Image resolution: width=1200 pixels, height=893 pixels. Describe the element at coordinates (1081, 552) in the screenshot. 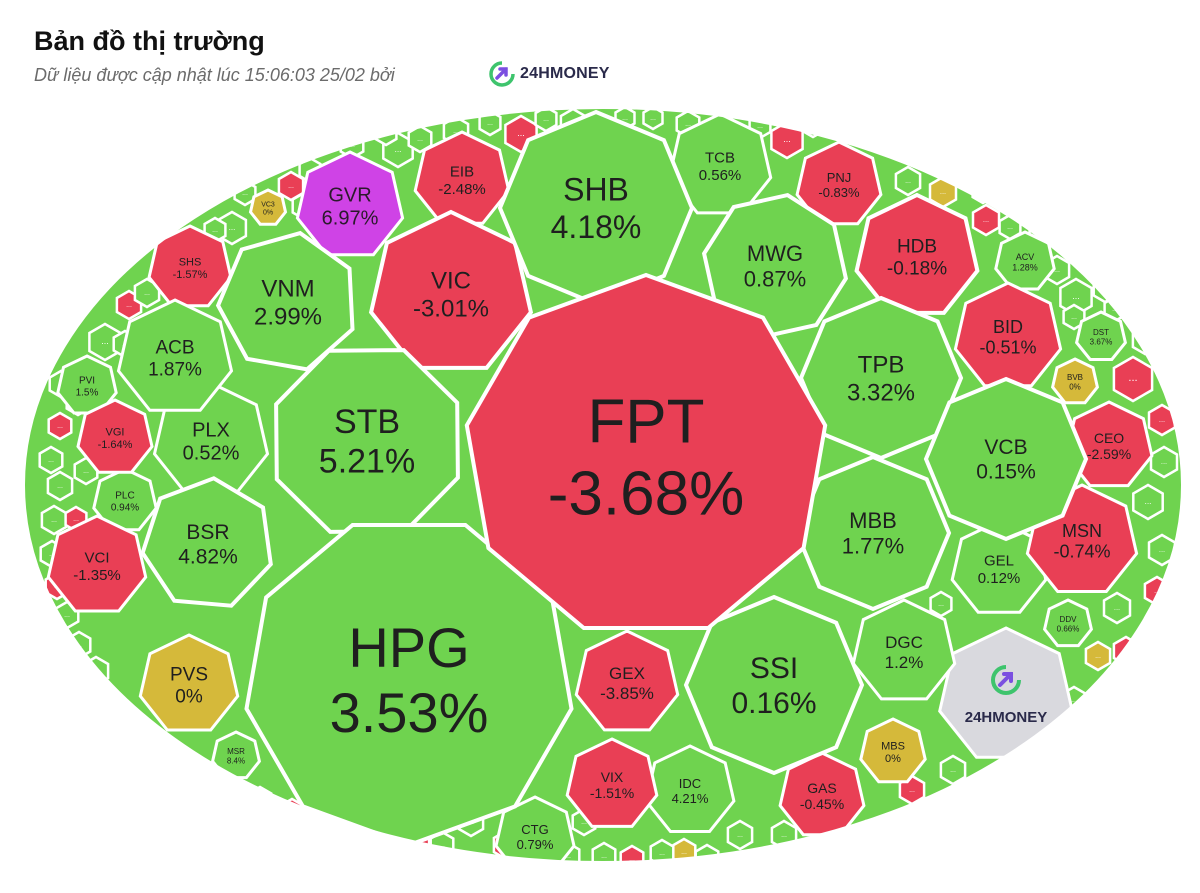

I see `stock-change: -0.74%` at that location.